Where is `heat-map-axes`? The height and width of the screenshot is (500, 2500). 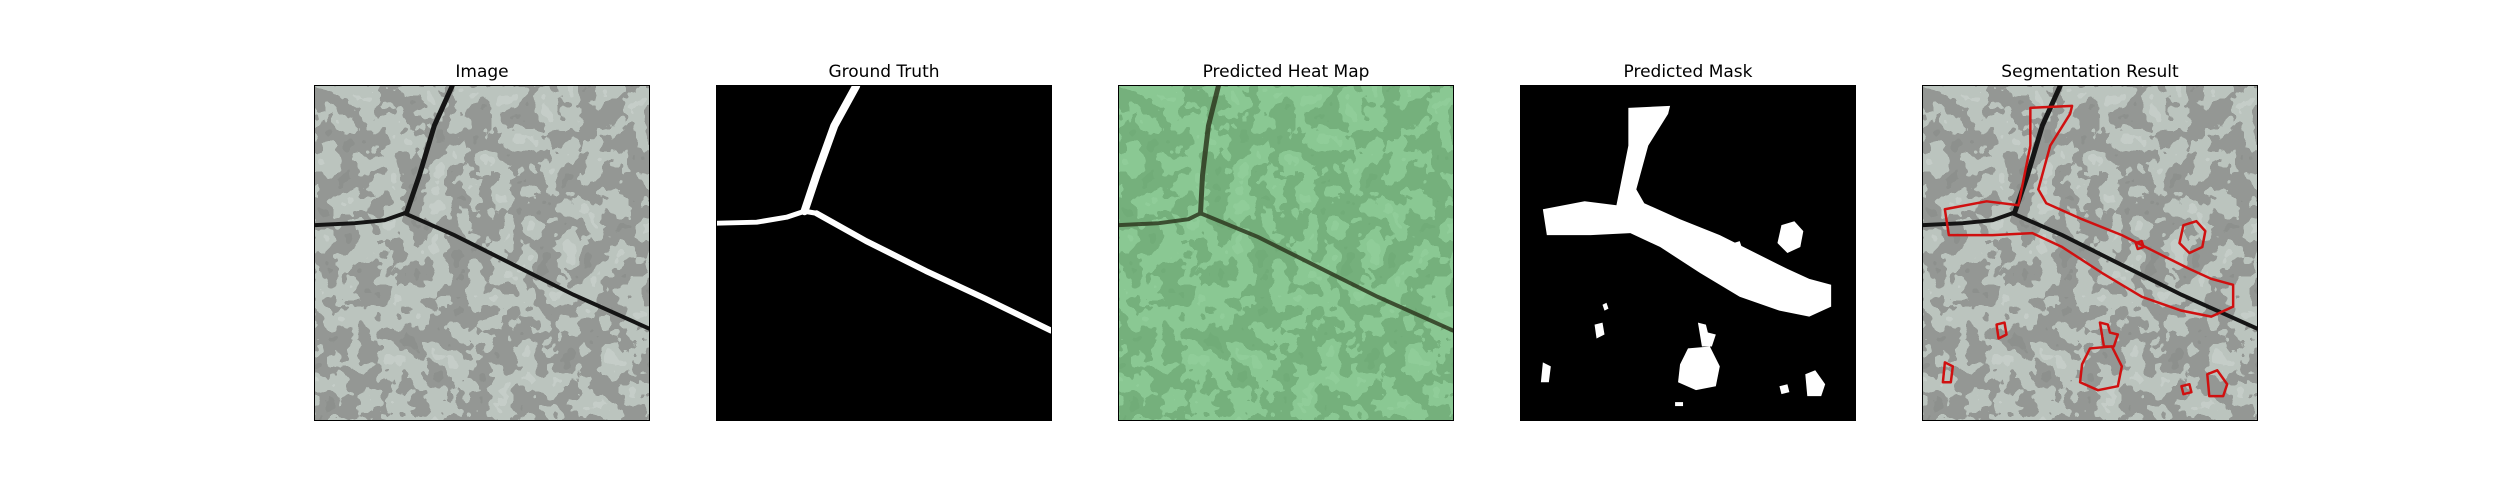 heat-map-axes is located at coordinates (1286, 253).